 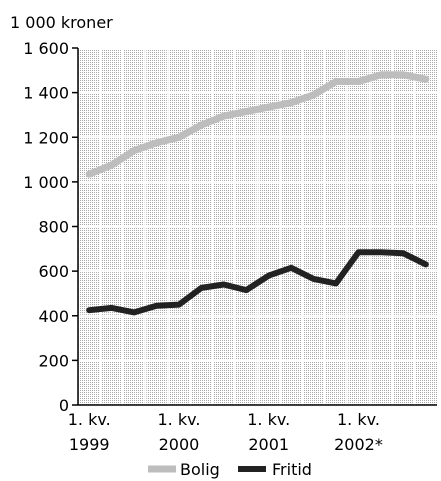 What do you see at coordinates (61, 22) in the screenshot?
I see `unit-label: 1 000 kroner` at bounding box center [61, 22].